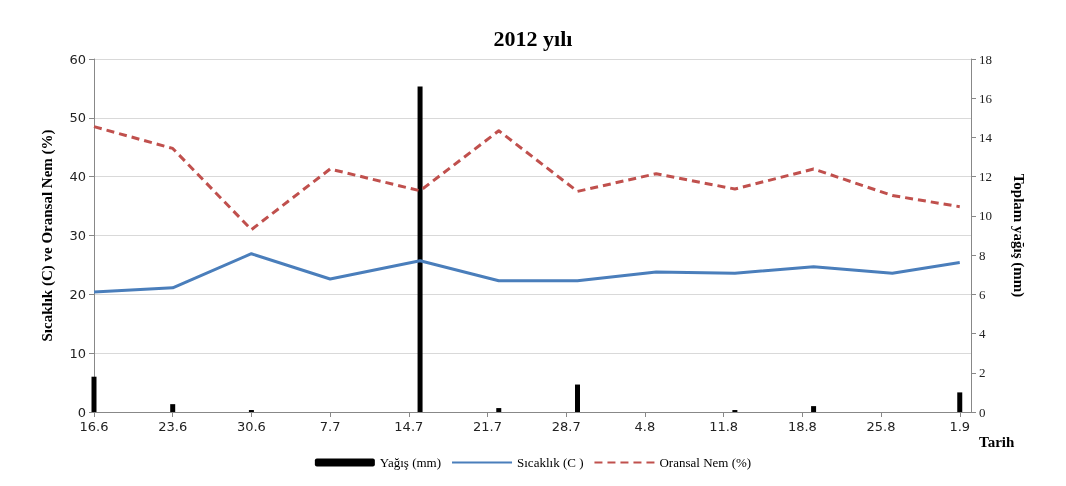 Image resolution: width=1066 pixels, height=486 pixels. Describe the element at coordinates (997, 441) in the screenshot. I see `x-axis-title: Tarih` at that location.